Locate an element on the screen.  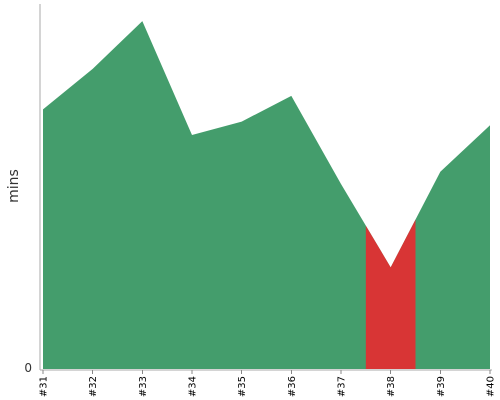
x-tick-label: #36 is located at coordinates (292, 386).